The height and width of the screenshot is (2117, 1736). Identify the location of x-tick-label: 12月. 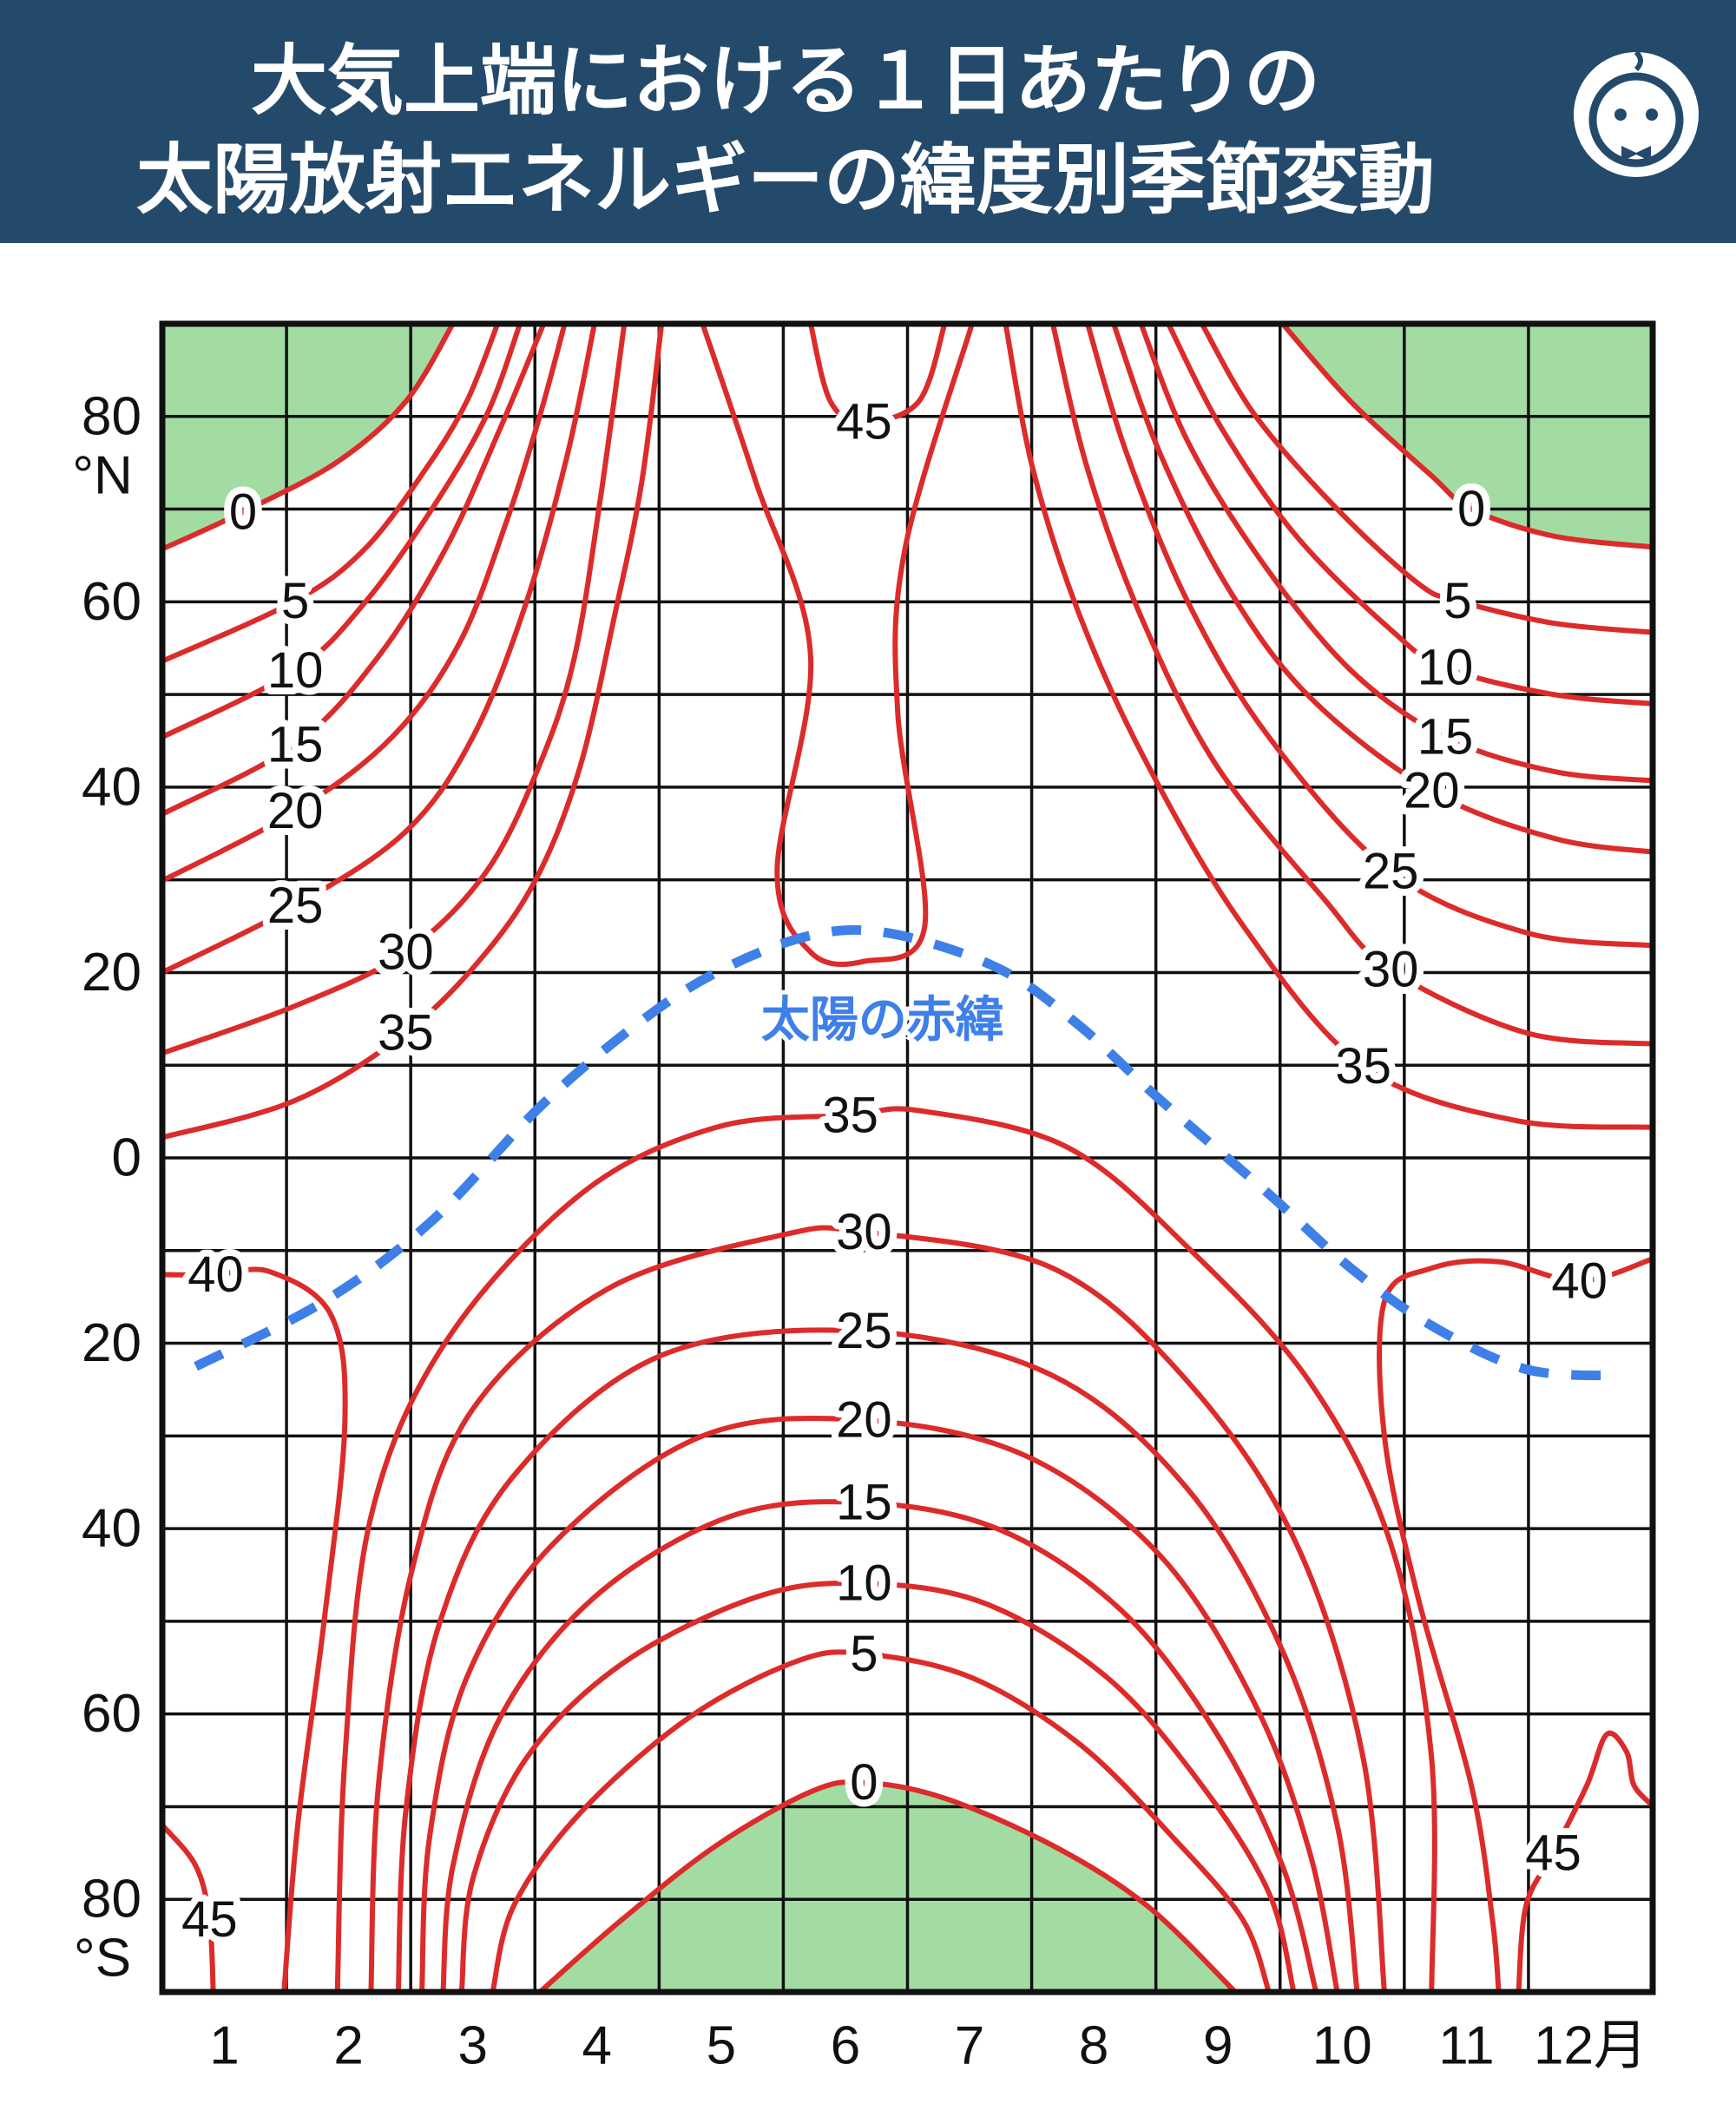
(1590, 2046).